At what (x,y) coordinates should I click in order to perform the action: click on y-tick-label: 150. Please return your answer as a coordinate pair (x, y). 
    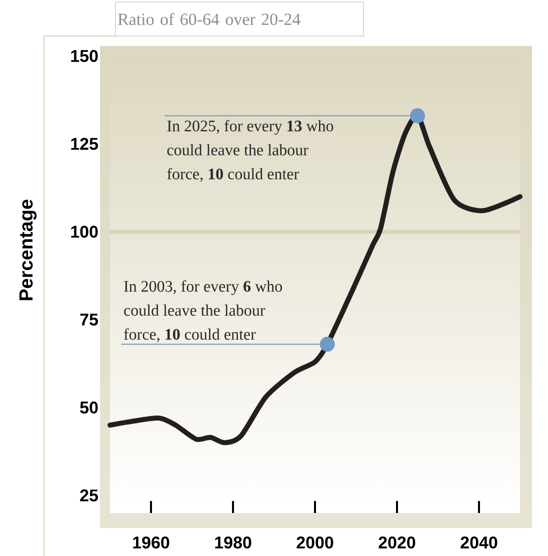
    Looking at the image, I should click on (84, 56).